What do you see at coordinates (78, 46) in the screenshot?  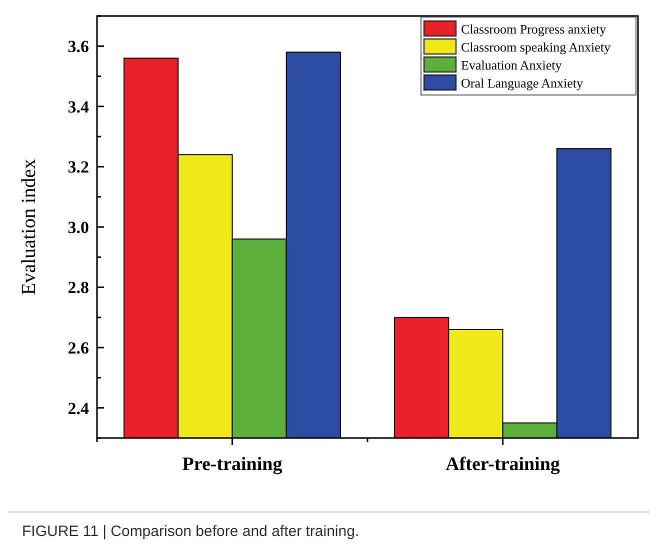 I see `y-tick-label: 3.6` at bounding box center [78, 46].